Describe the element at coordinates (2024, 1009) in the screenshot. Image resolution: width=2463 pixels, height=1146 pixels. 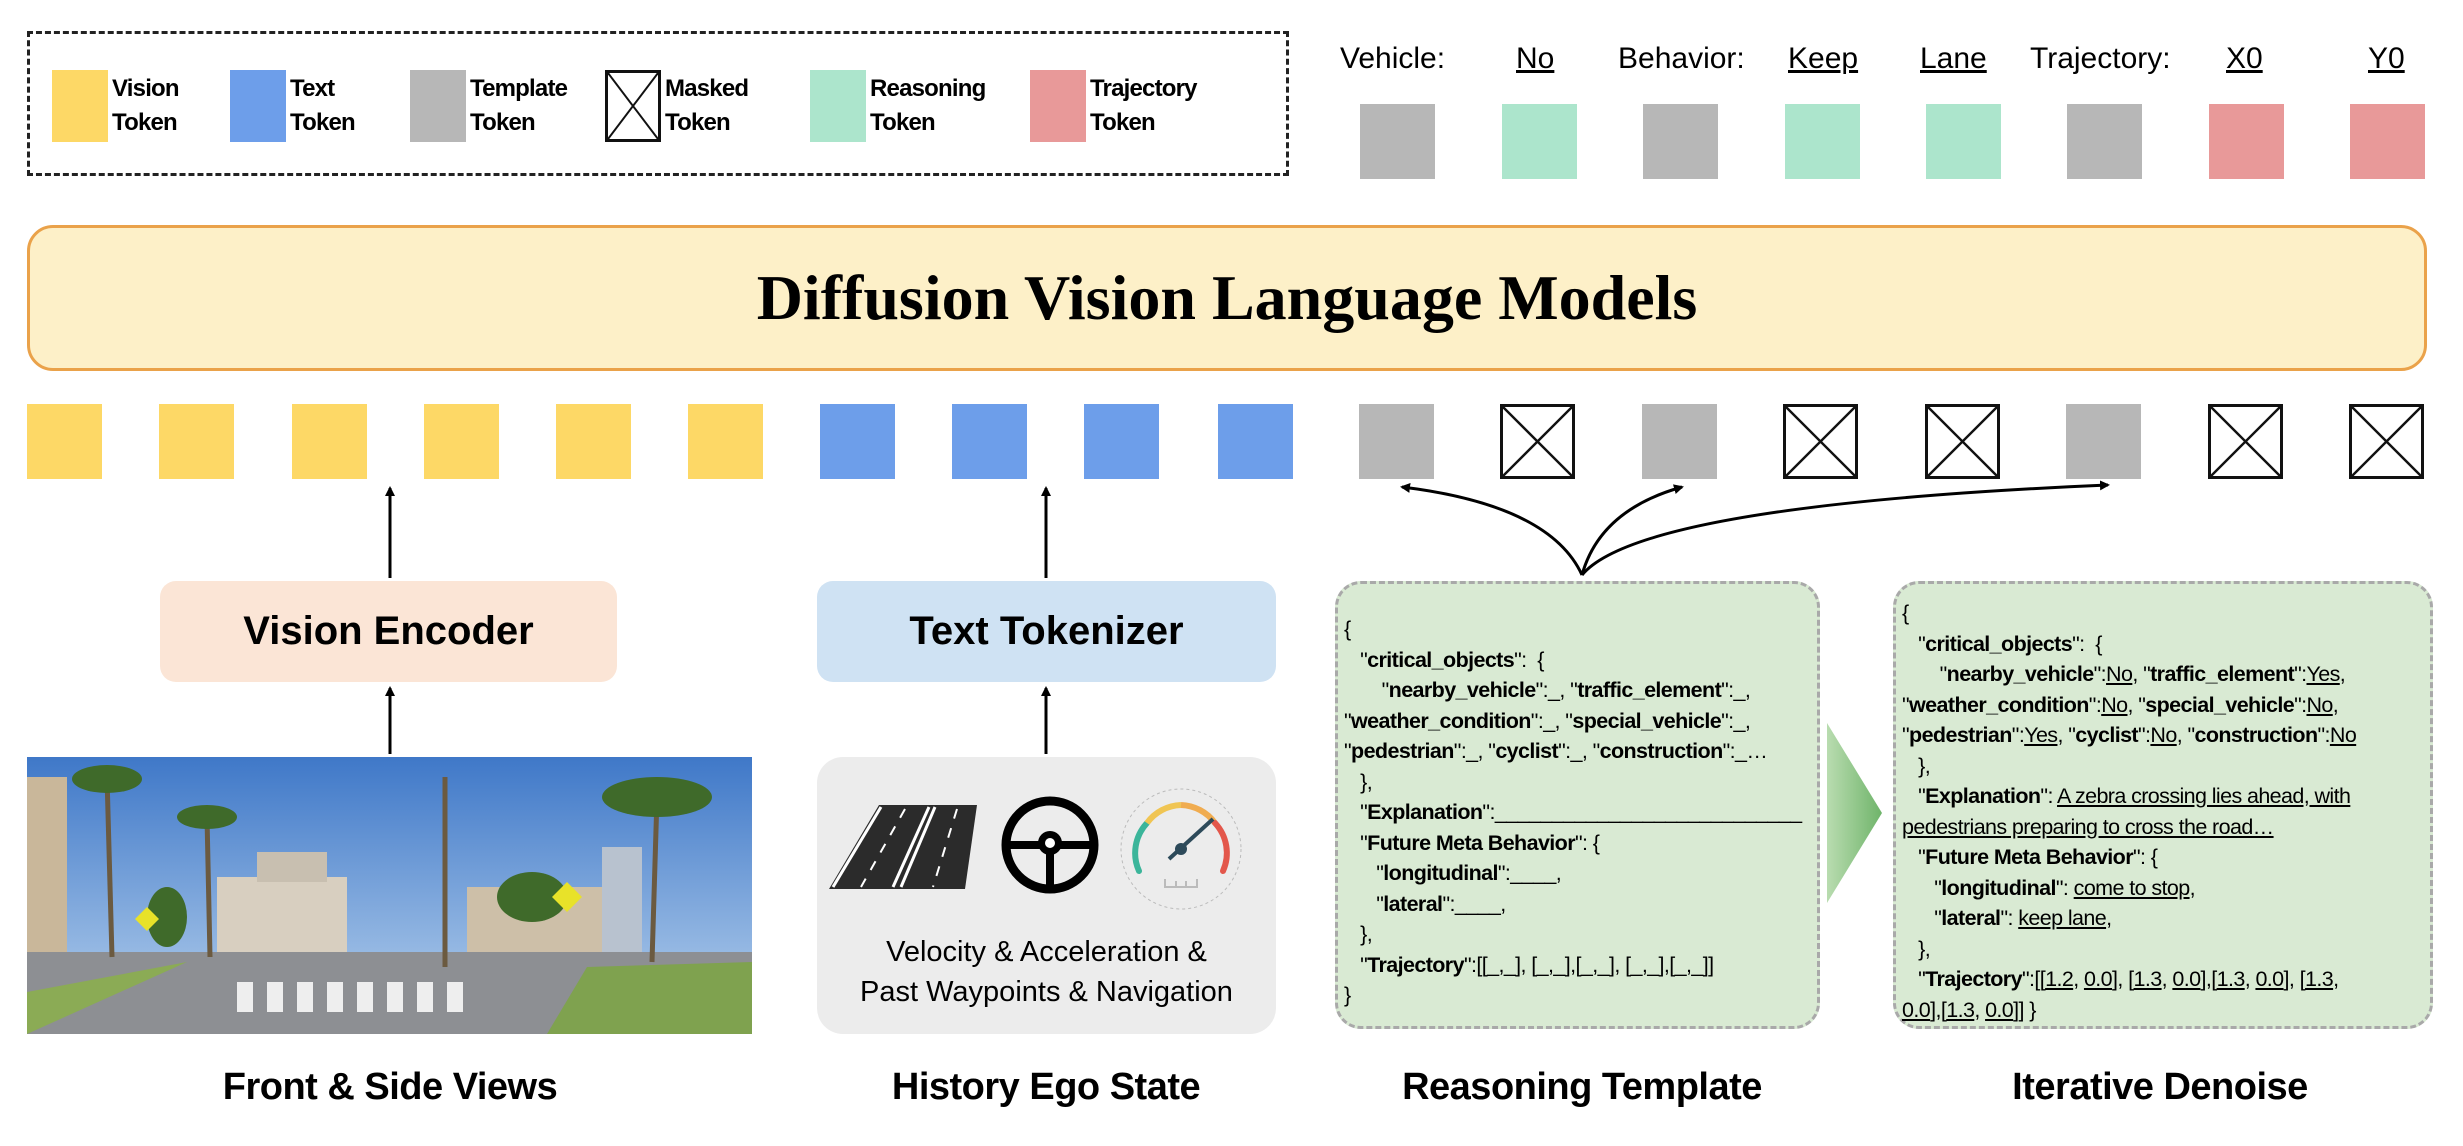
I see `json-text: ]] }` at that location.